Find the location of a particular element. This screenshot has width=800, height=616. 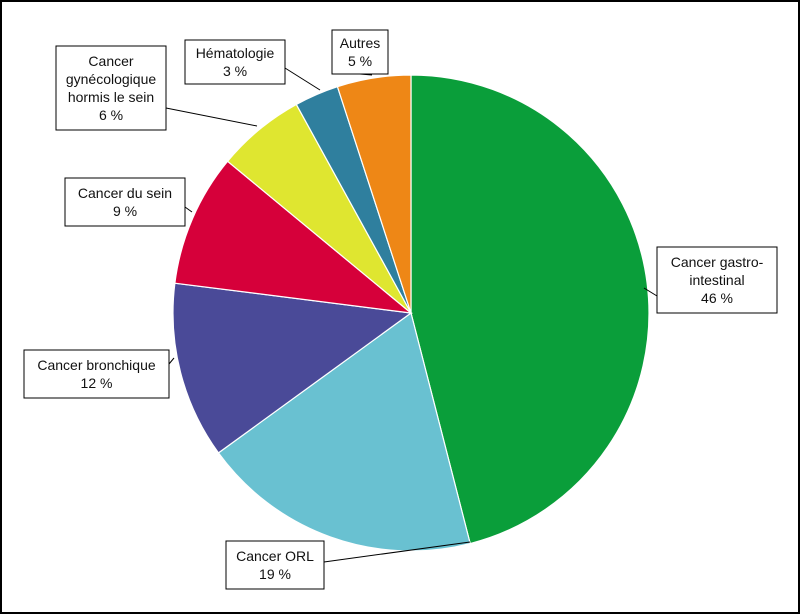

slice-percent: 5 % is located at coordinates (360, 61).